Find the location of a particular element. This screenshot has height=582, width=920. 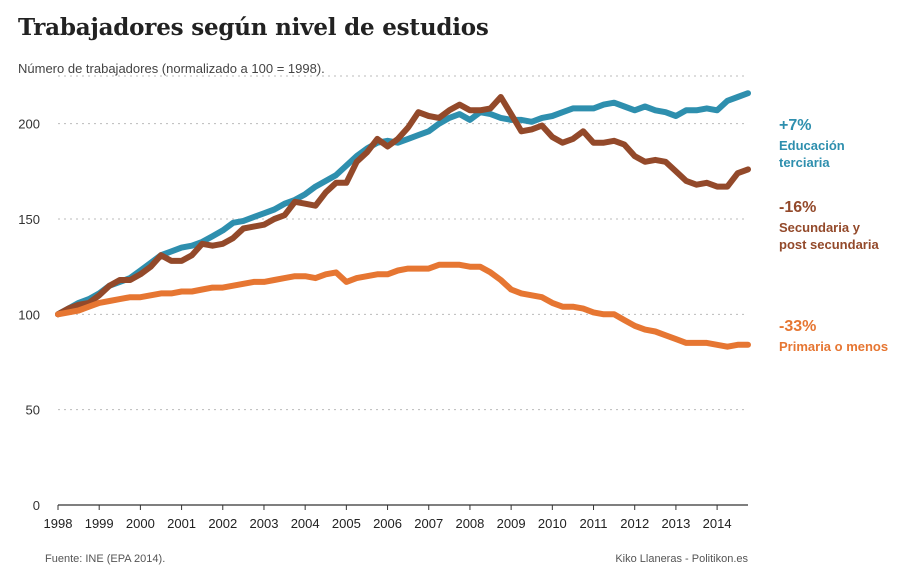

series-change-tertiary: +7% is located at coordinates (795, 125).